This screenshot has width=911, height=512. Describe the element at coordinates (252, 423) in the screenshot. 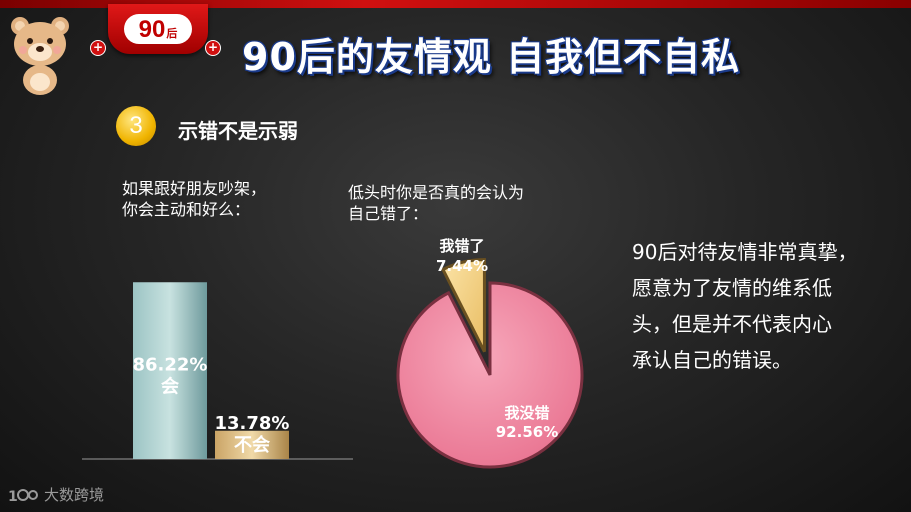

I see `bar-value-label: 13.78%` at that location.